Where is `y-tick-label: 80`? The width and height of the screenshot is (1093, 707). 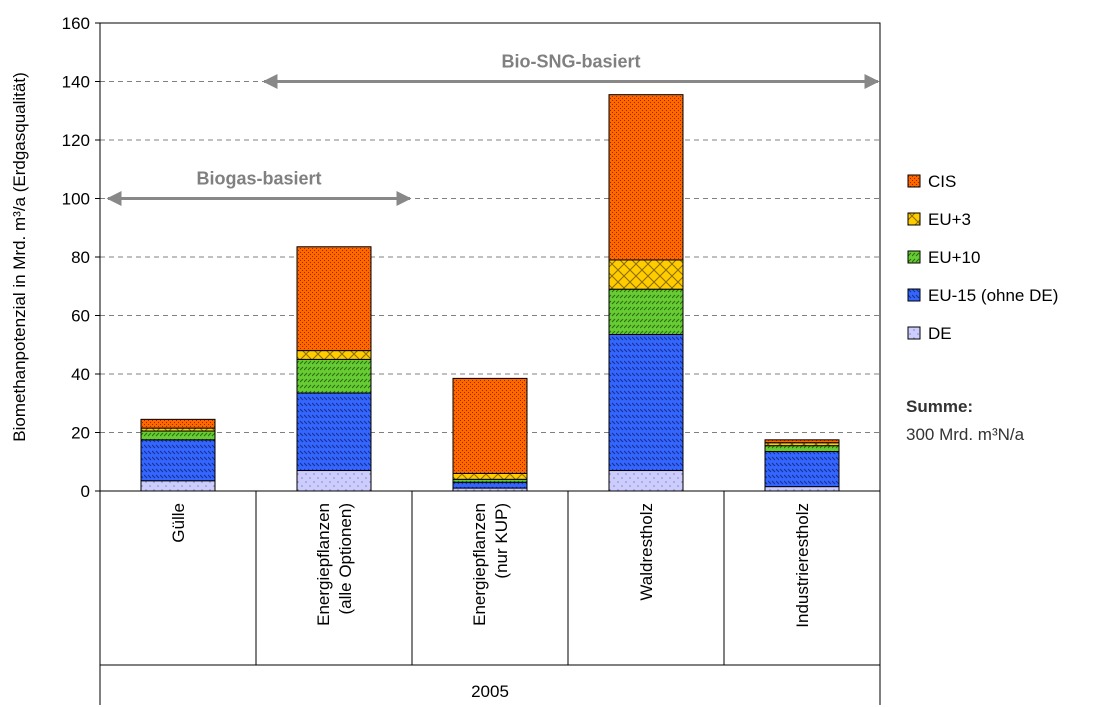
y-tick-label: 80 is located at coordinates (80, 257).